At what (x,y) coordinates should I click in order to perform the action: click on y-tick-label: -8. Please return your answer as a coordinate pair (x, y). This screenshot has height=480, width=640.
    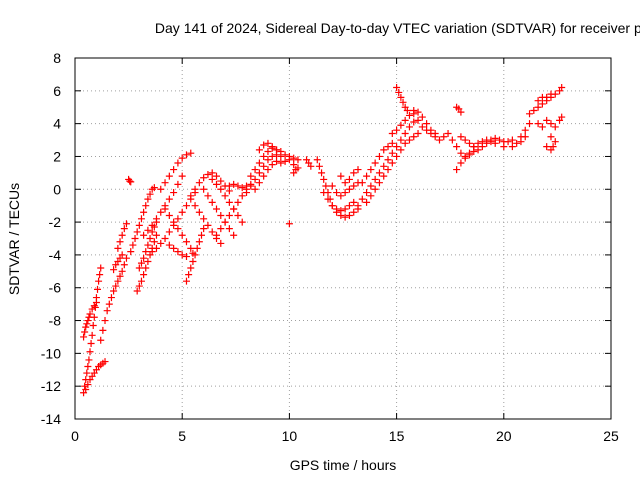
    Looking at the image, I should click on (55, 321).